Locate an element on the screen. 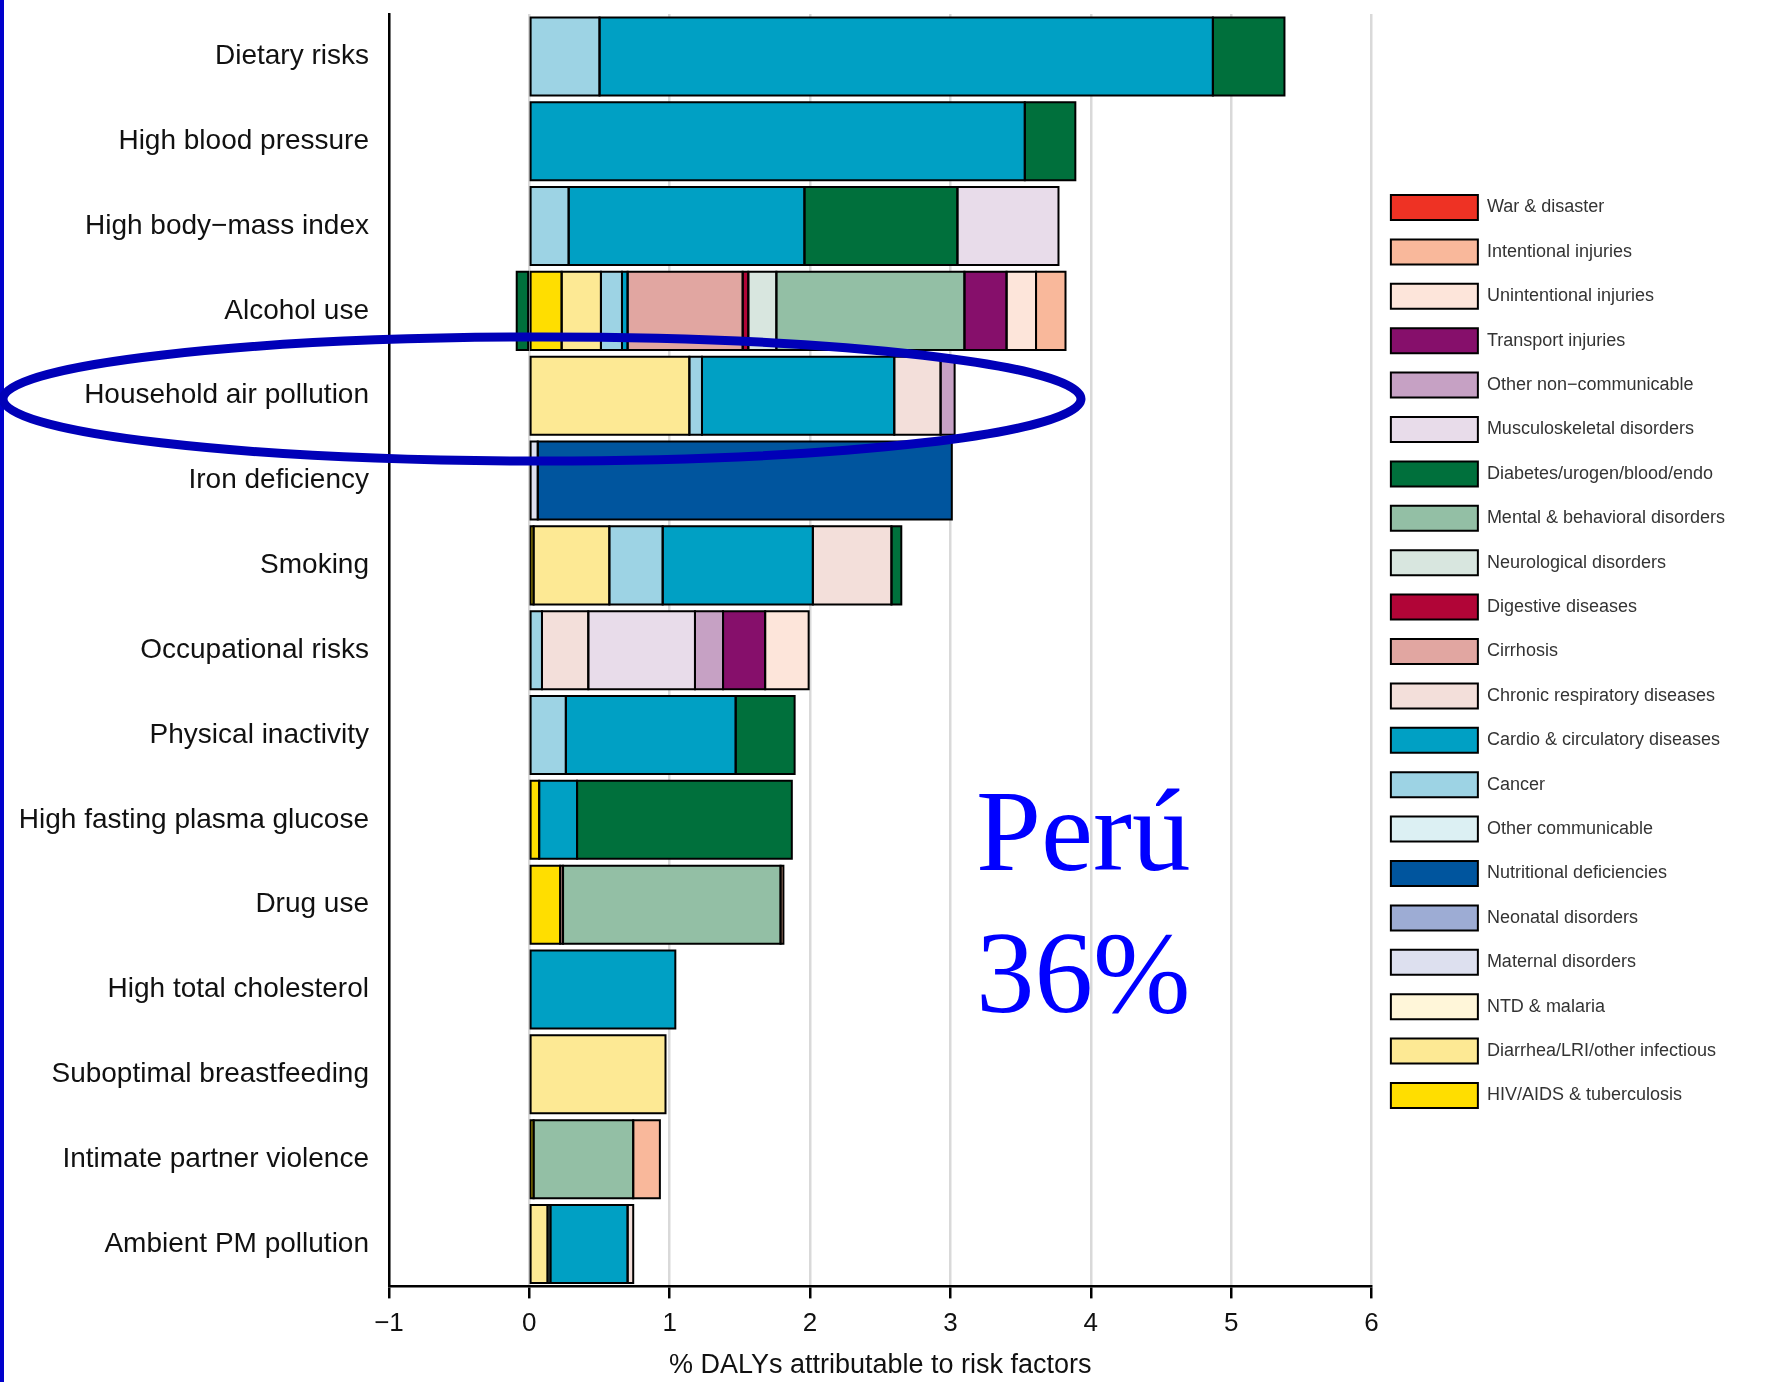 This screenshot has height=1382, width=1778. annotation: Perú is located at coordinates (1083, 831).